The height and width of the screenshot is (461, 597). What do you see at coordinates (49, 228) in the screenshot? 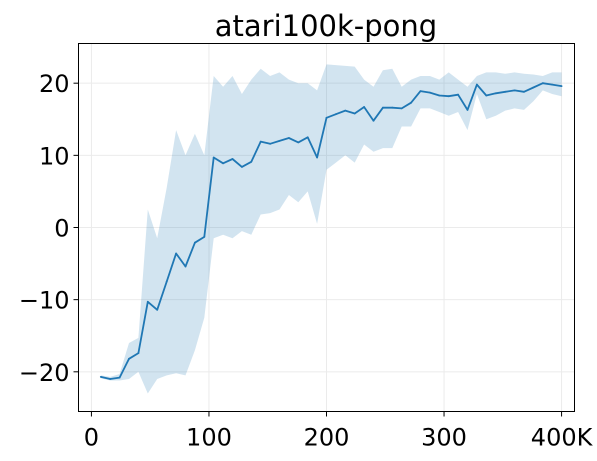
I see `y-axis: −20 −10 0 10 20` at bounding box center [49, 228].